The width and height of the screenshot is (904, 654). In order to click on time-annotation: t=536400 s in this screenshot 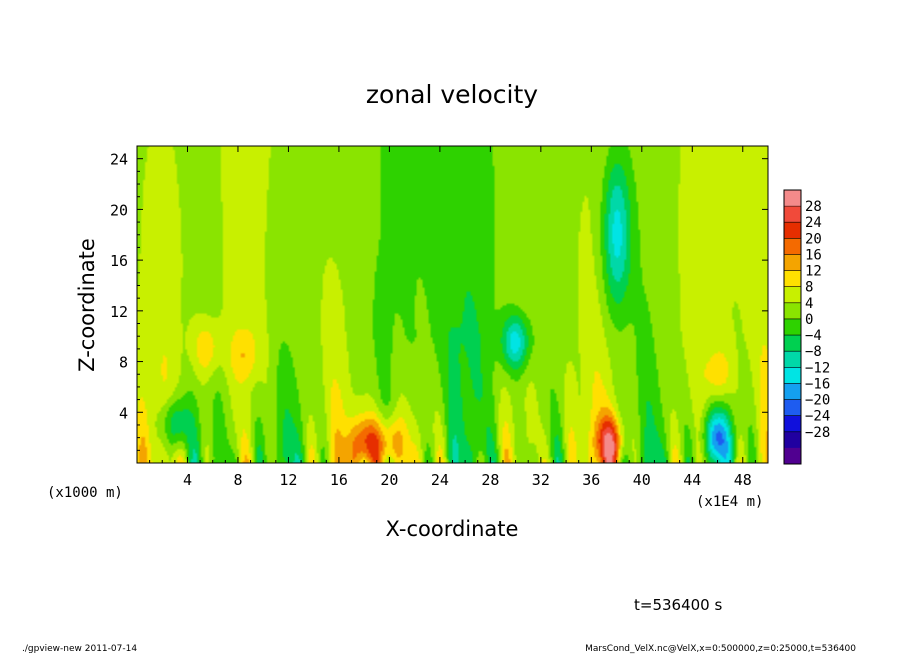, I will do `click(678, 605)`.